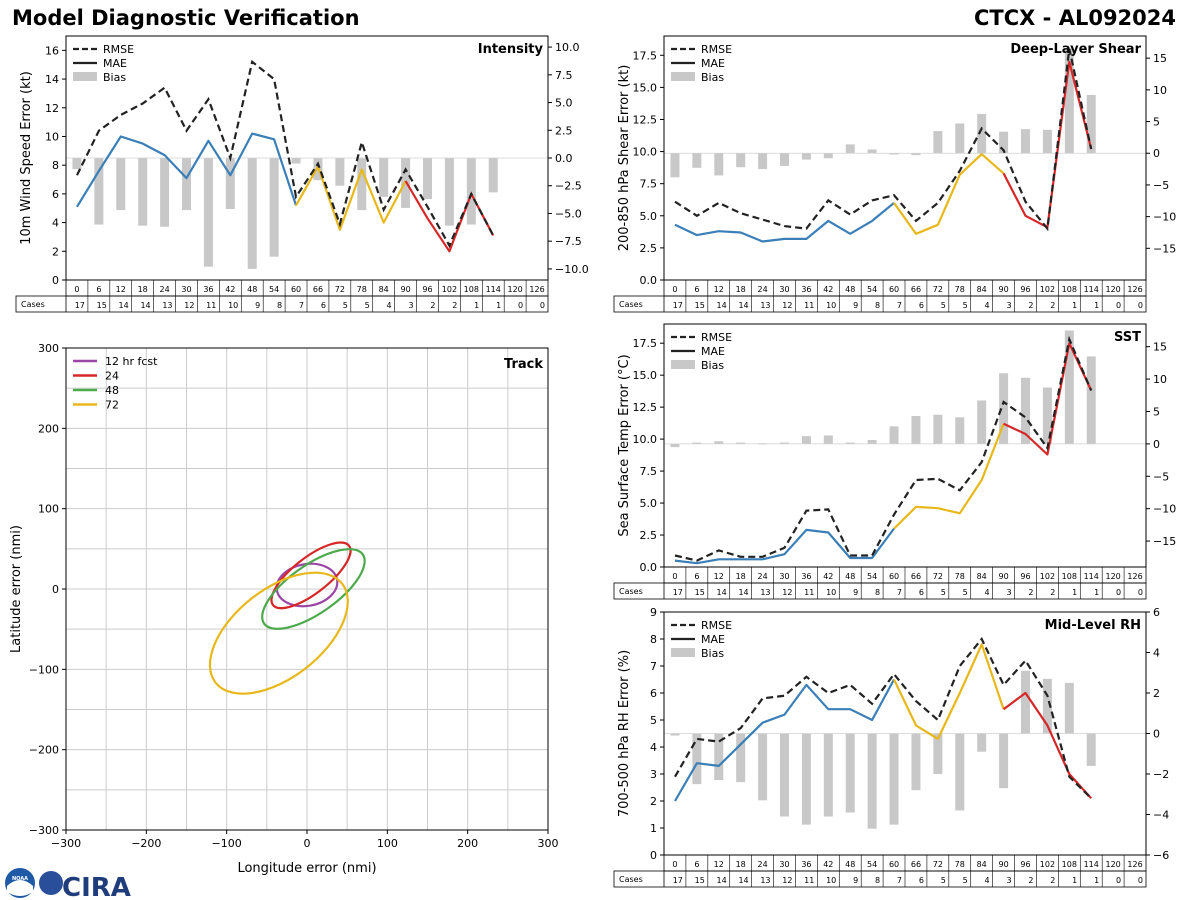  Describe the element at coordinates (938, 576) in the screenshot. I see `table-hour-cell: 72` at that location.